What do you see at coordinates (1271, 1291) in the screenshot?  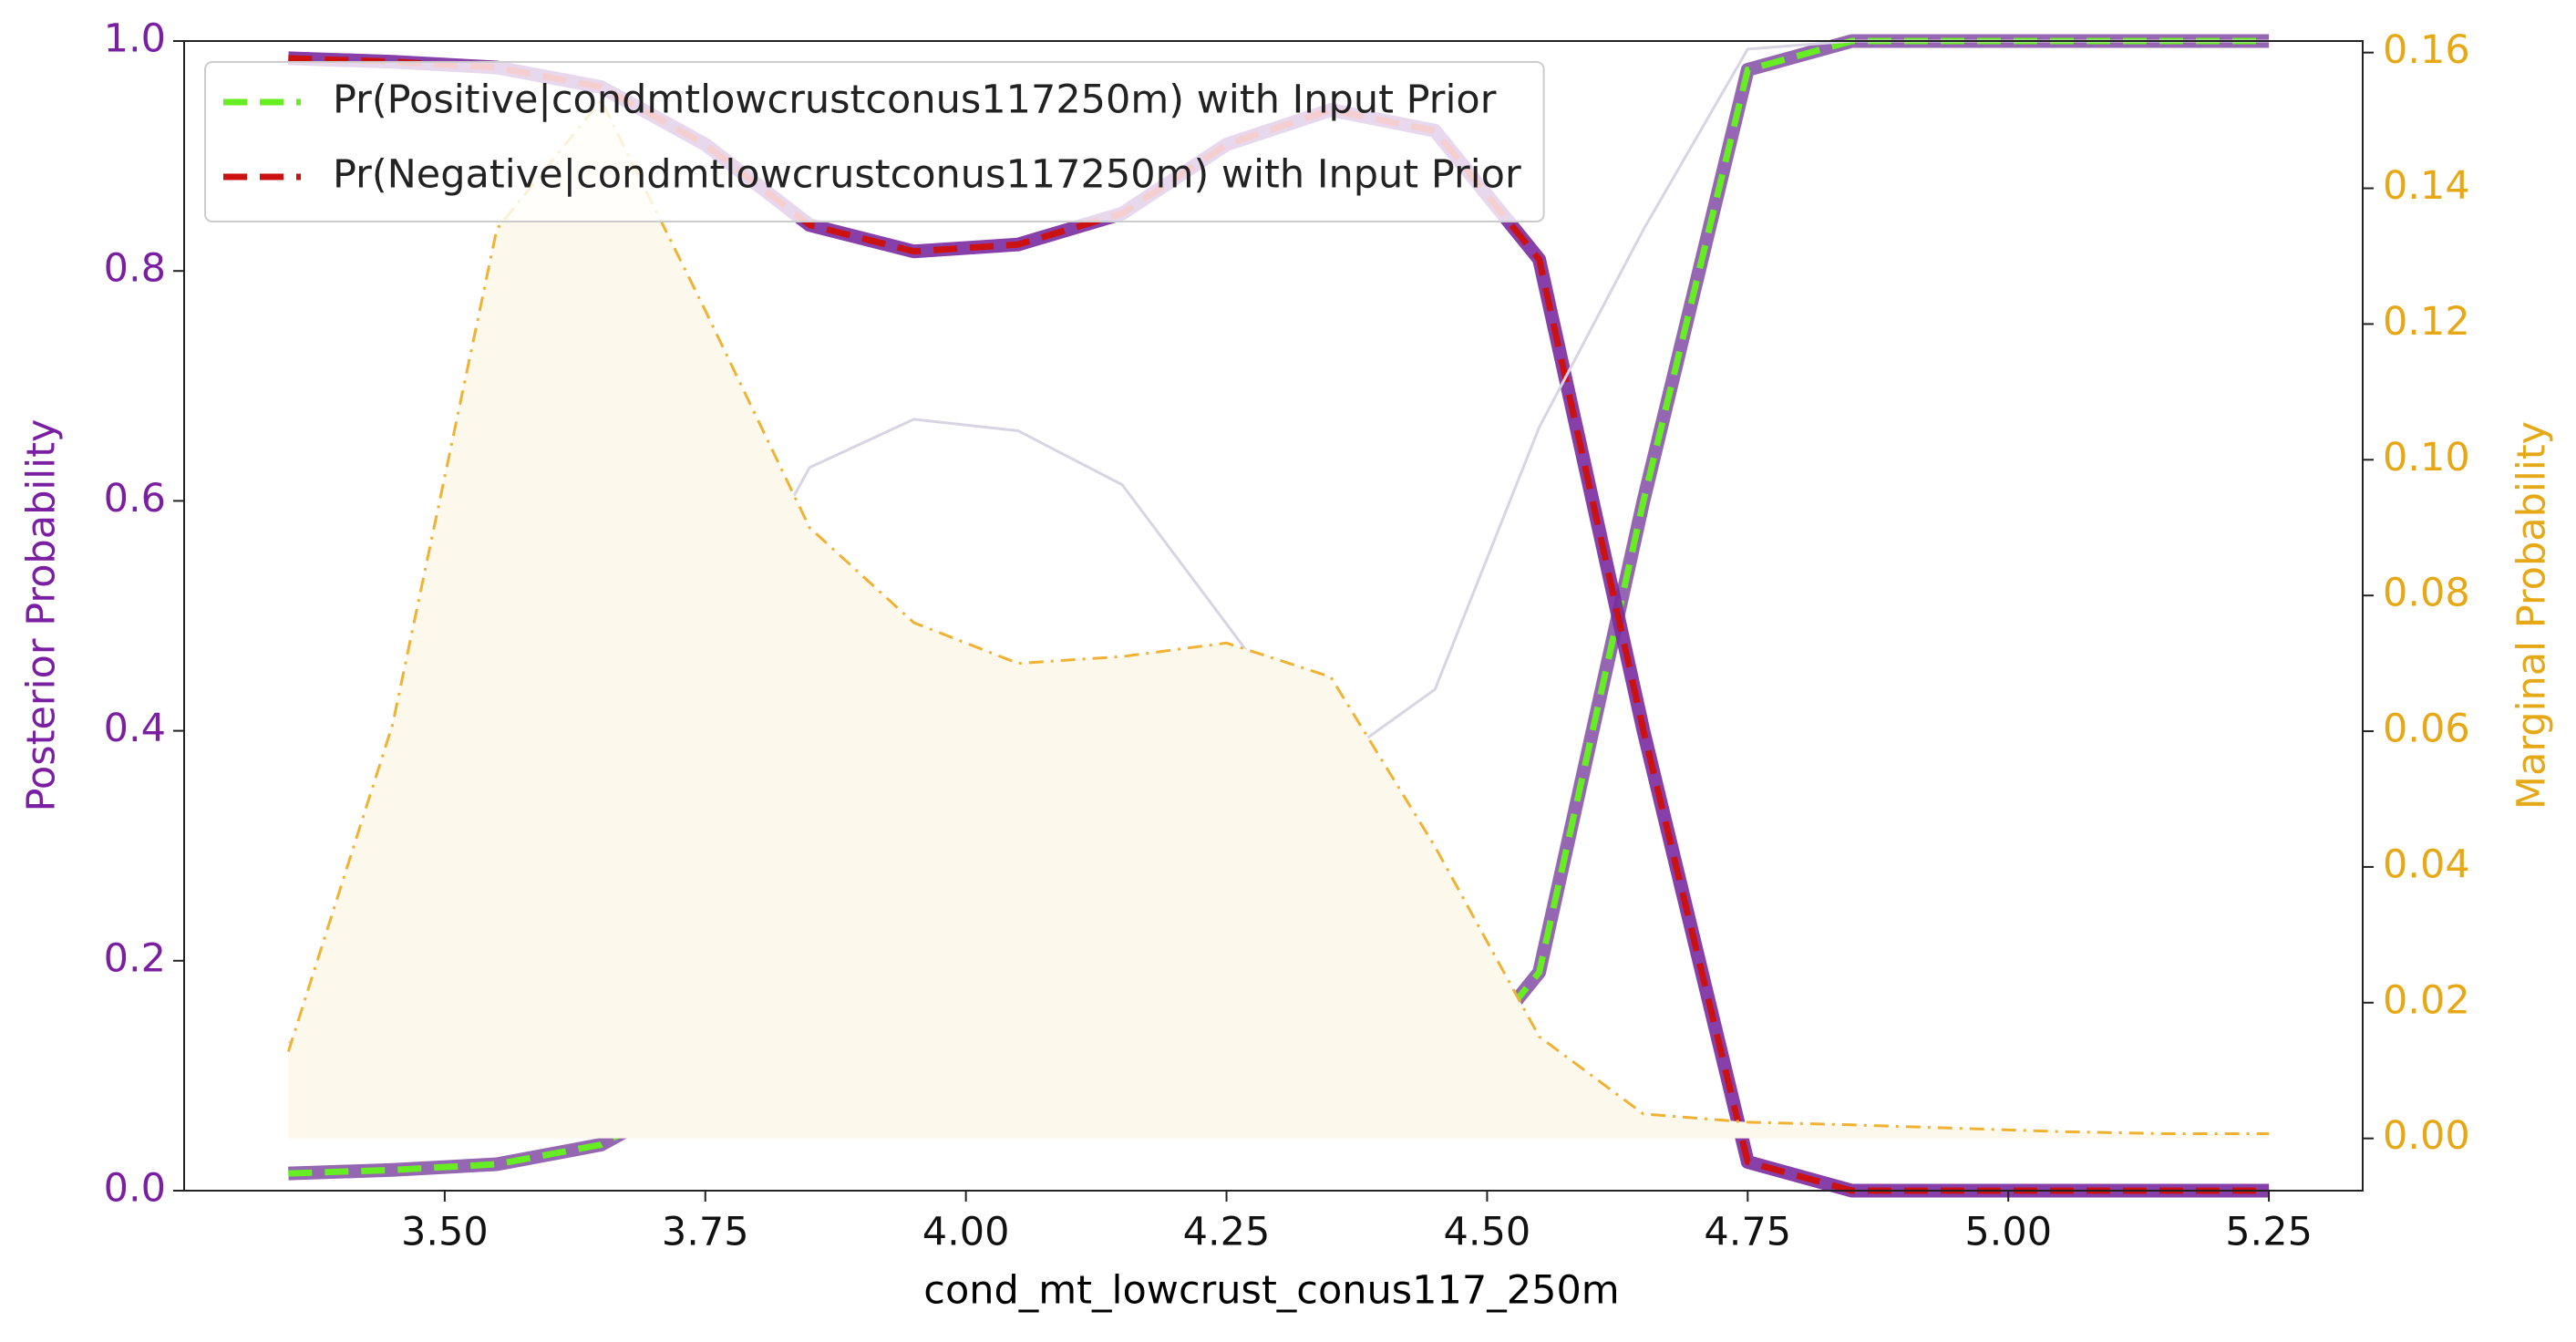 I see `x-axis-label: cond_mt_lowcrust_conus117_250m` at bounding box center [1271, 1291].